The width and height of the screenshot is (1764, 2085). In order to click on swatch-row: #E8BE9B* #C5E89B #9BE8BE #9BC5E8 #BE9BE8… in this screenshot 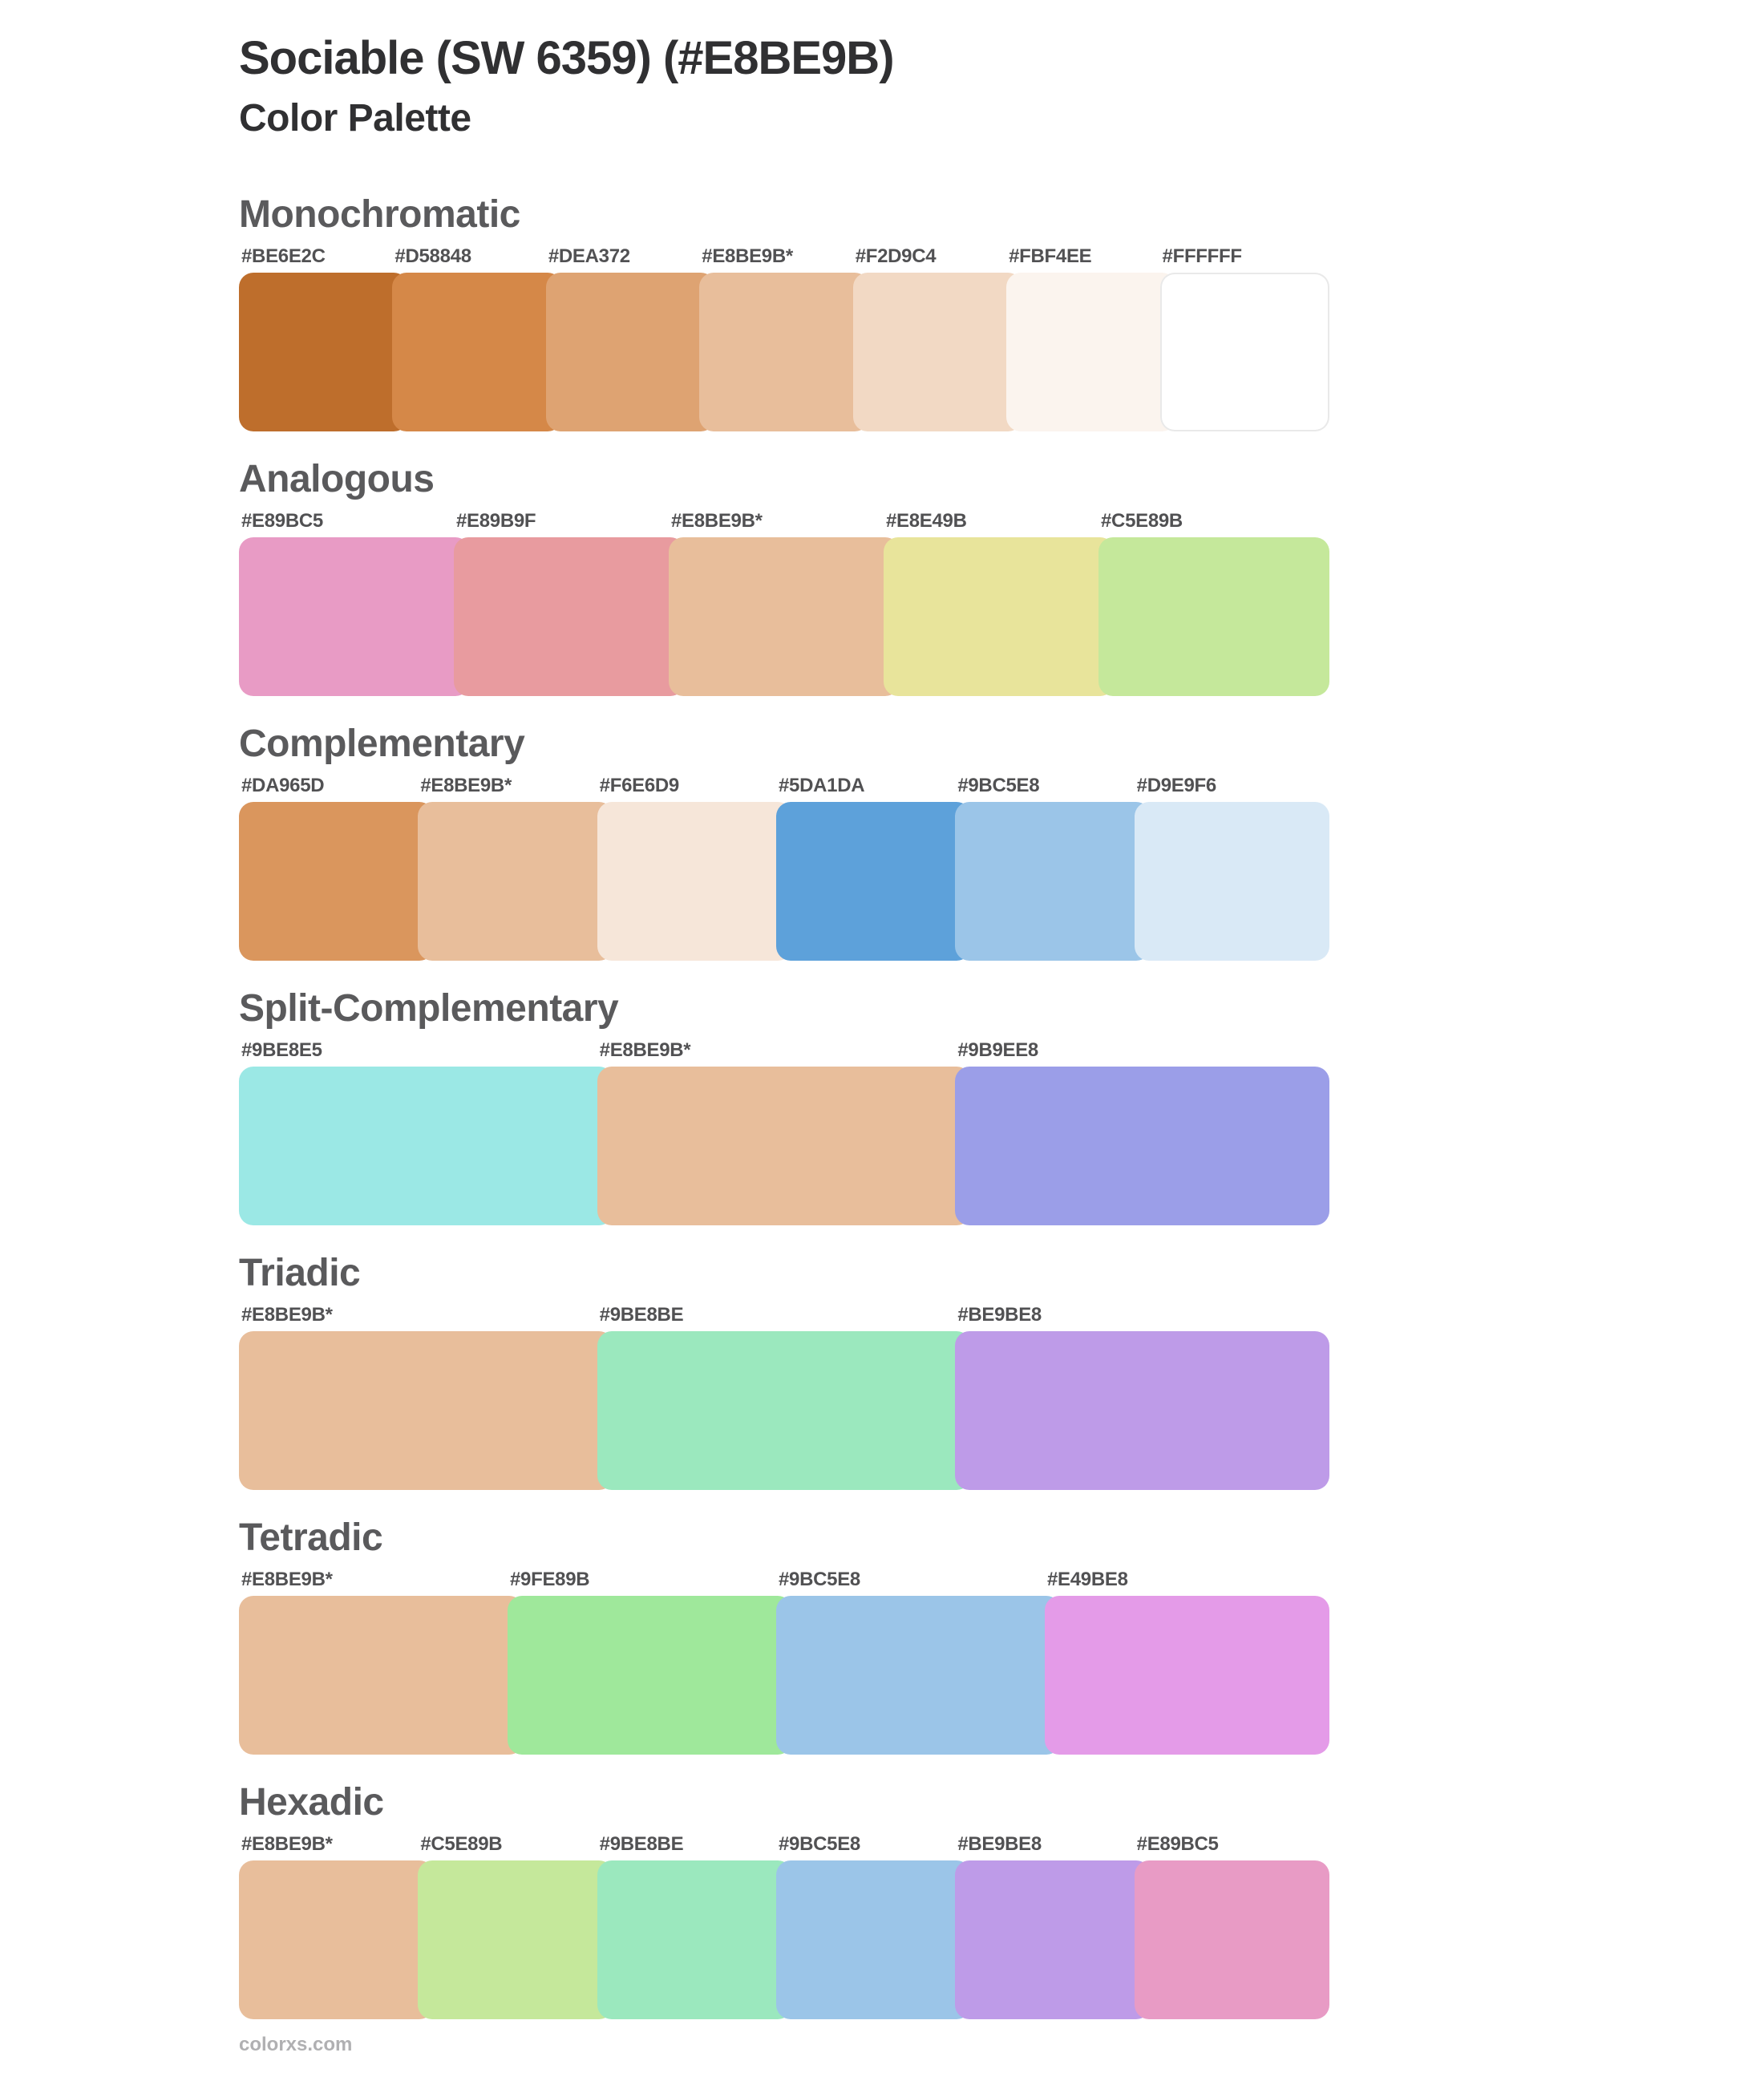, I will do `click(784, 1926)`.